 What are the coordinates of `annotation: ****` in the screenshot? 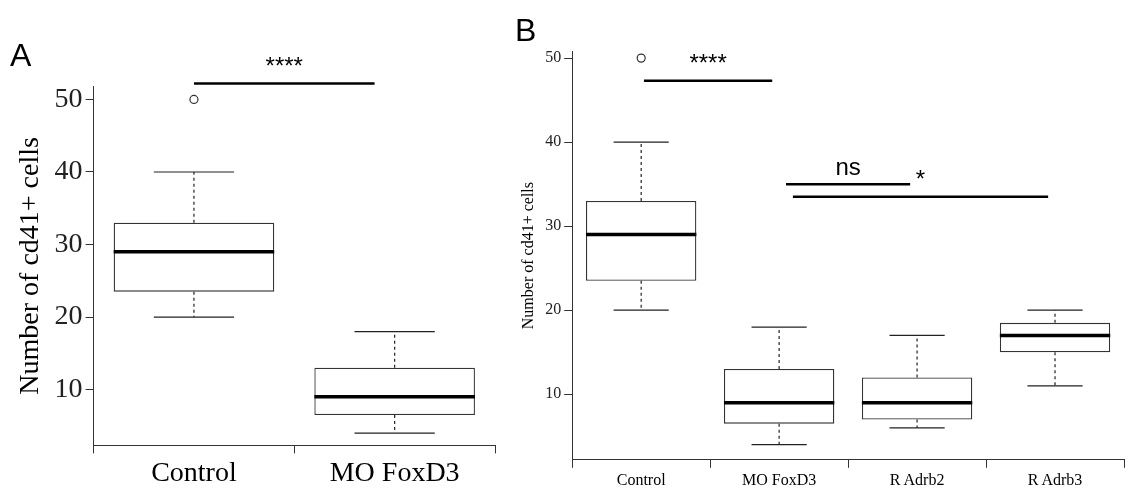 It's located at (708, 63).